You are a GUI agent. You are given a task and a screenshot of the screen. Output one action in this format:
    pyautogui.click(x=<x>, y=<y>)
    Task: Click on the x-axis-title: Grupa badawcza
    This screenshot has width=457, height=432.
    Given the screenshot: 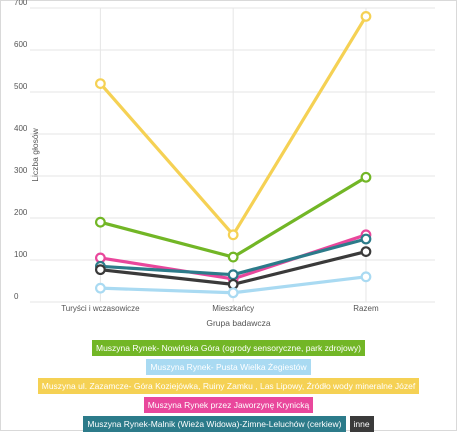 What is the action you would take?
    pyautogui.click(x=238, y=323)
    